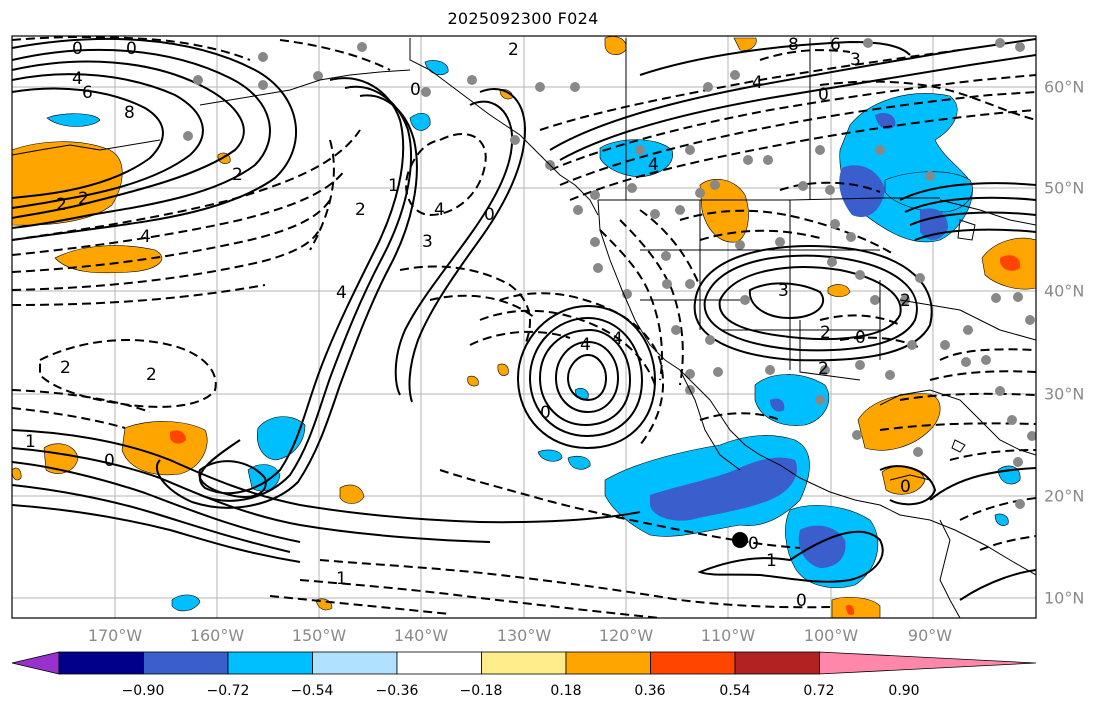  What do you see at coordinates (481, 691) in the screenshot?
I see `colorbar-tick-label: −0.18` at bounding box center [481, 691].